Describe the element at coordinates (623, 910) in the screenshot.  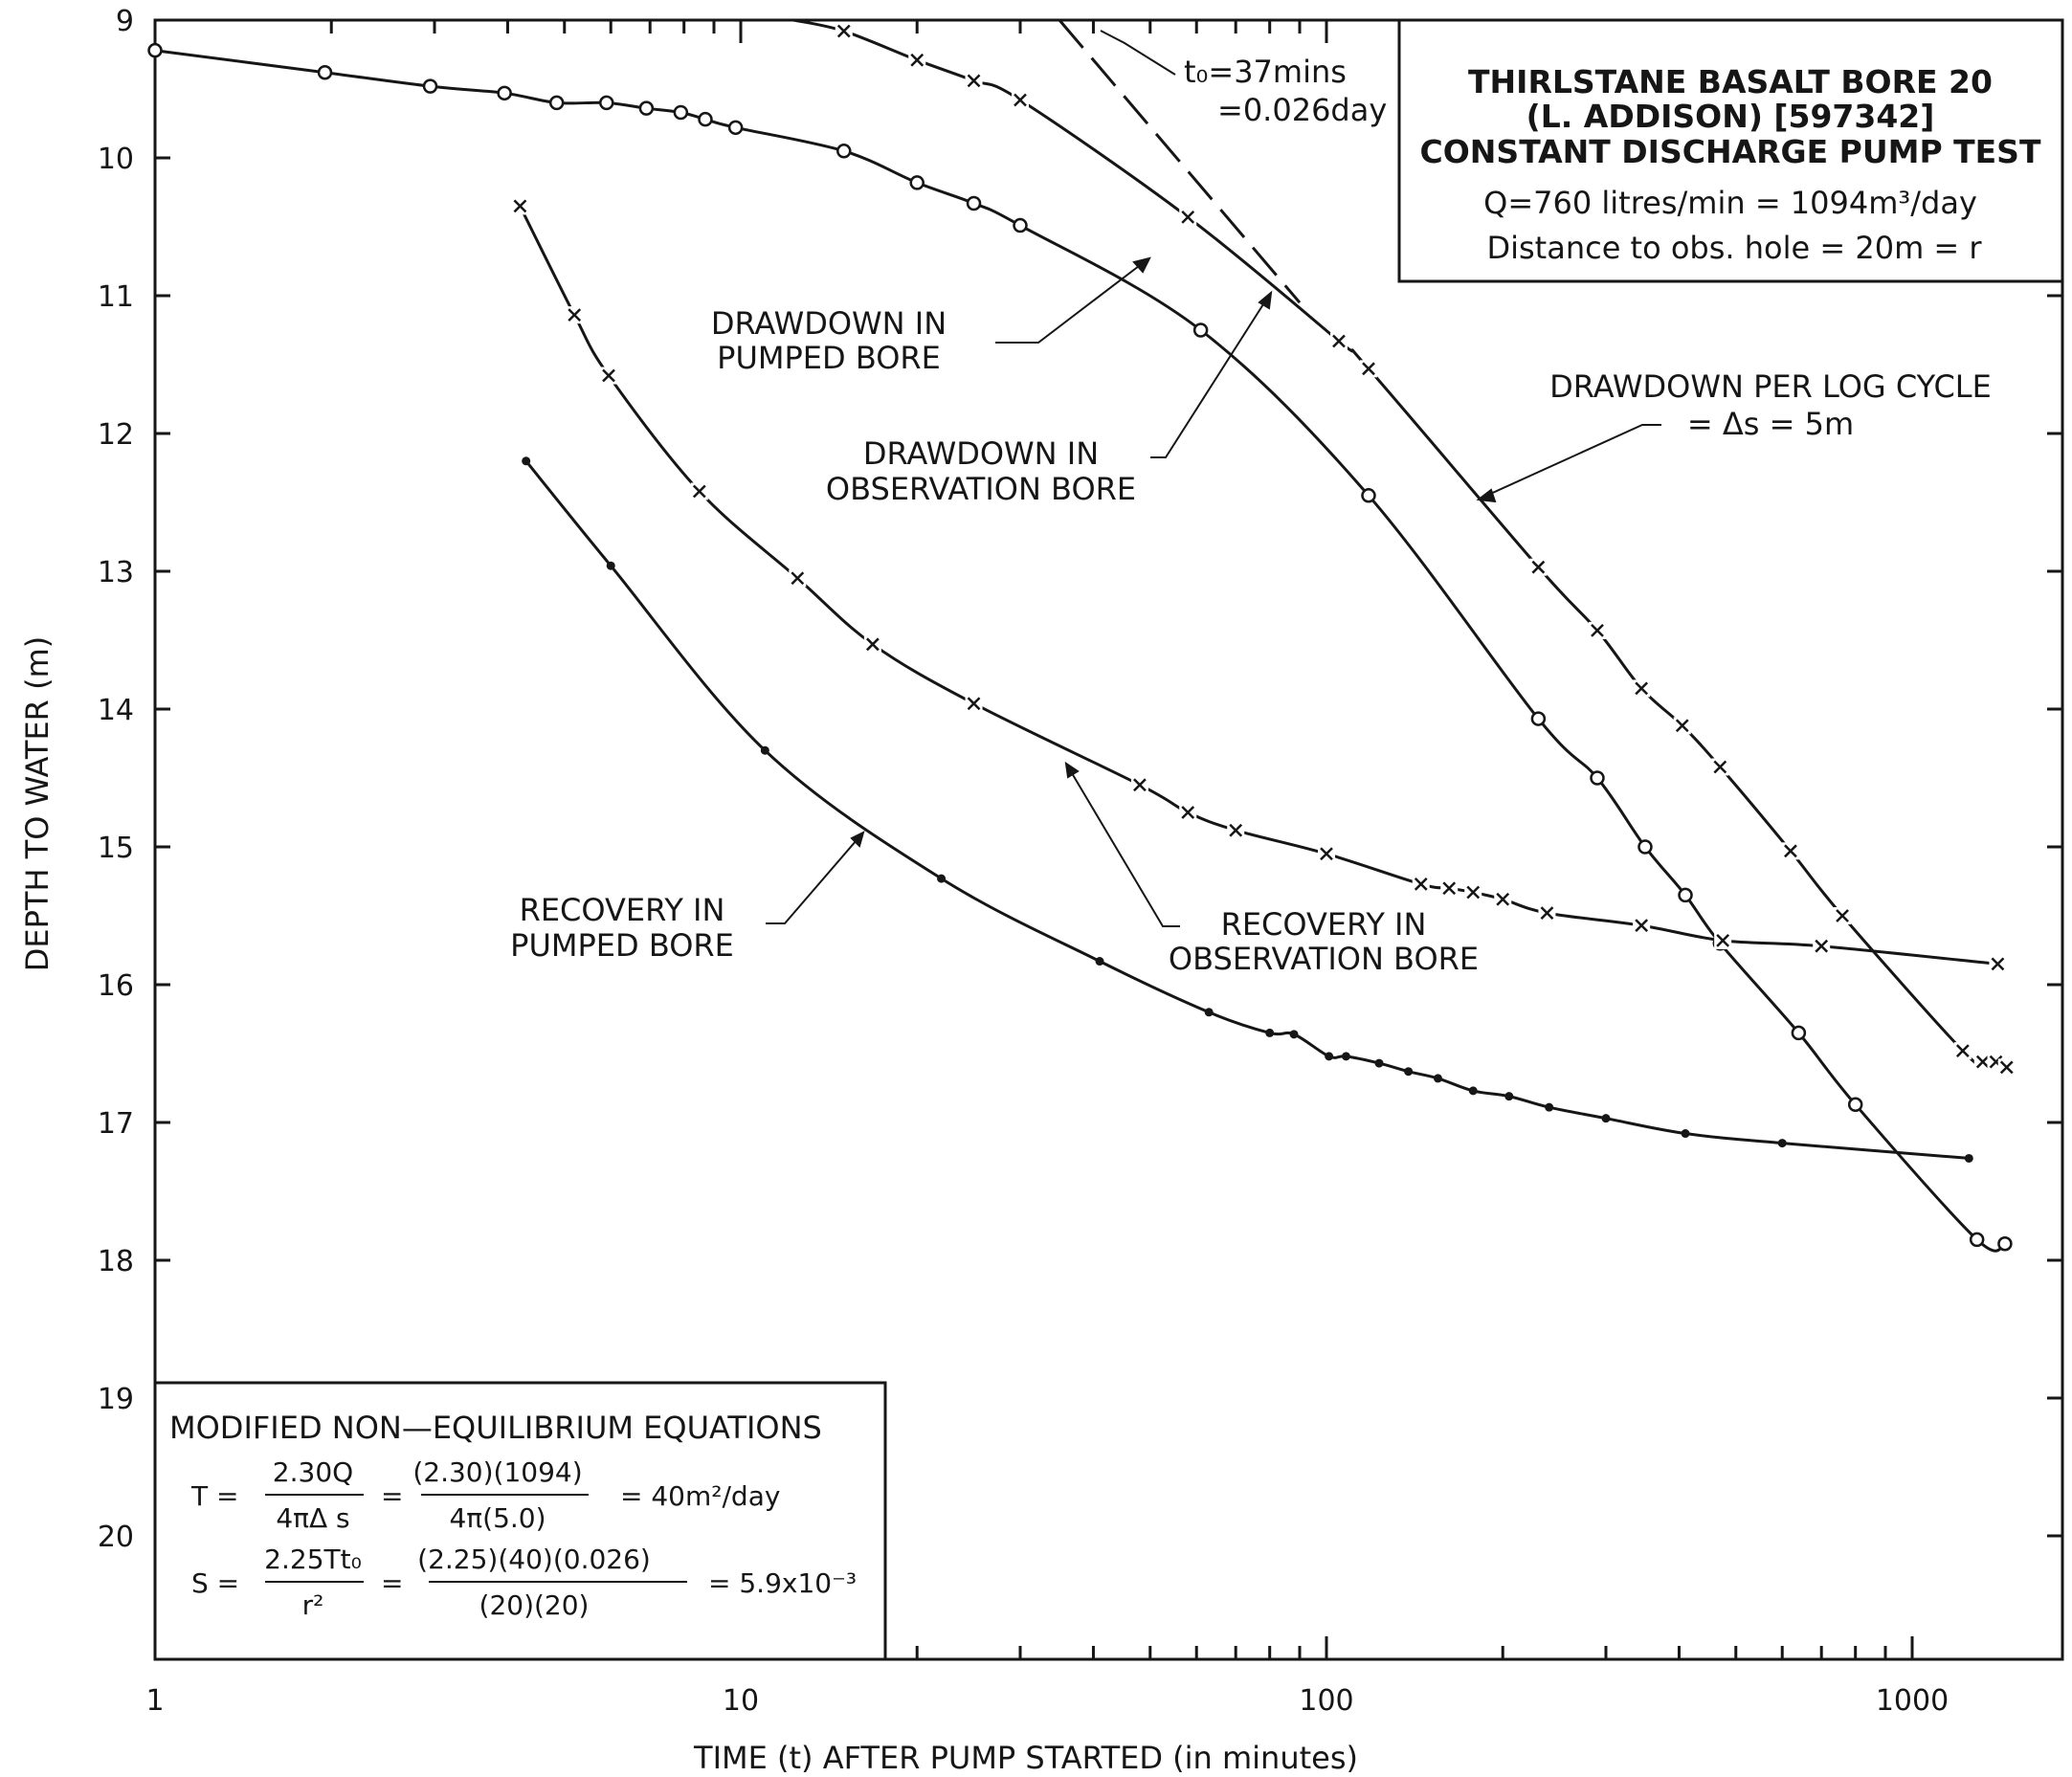
I see `recovery-pumped-label-1: RECOVERY IN` at that location.